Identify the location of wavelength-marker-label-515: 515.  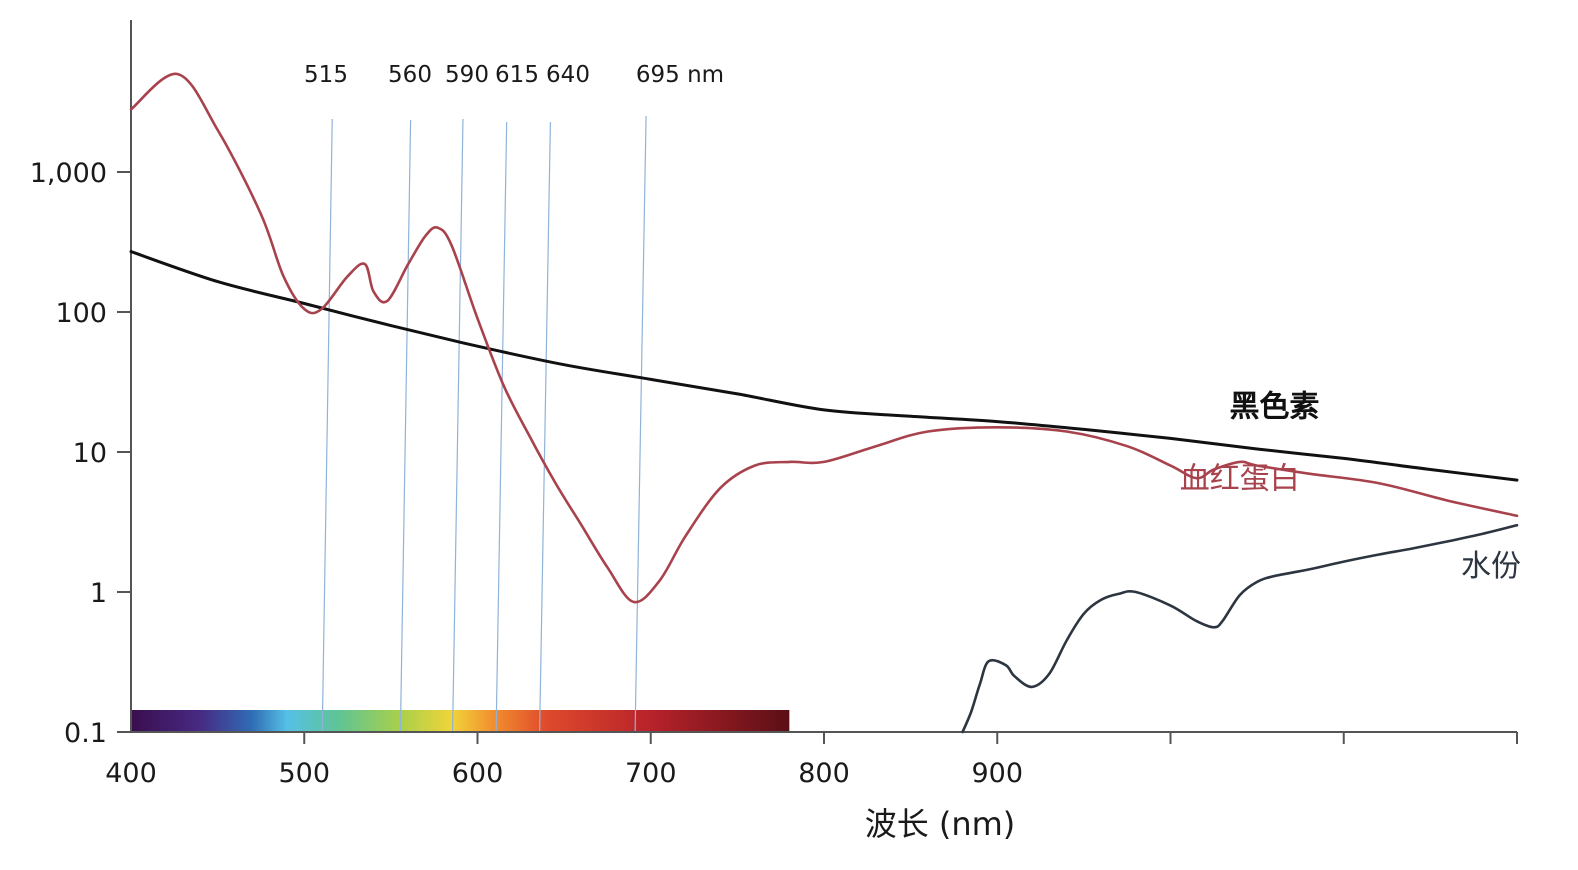
(326, 75).